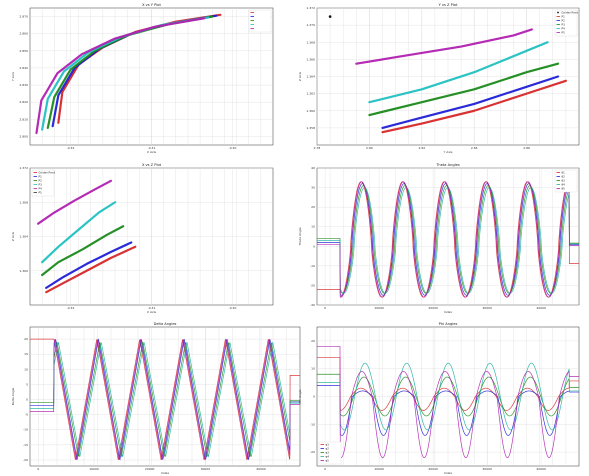 The width and height of the screenshot is (589, 476). I want to click on y-axis-label: Z Axis, so click(300, 76).